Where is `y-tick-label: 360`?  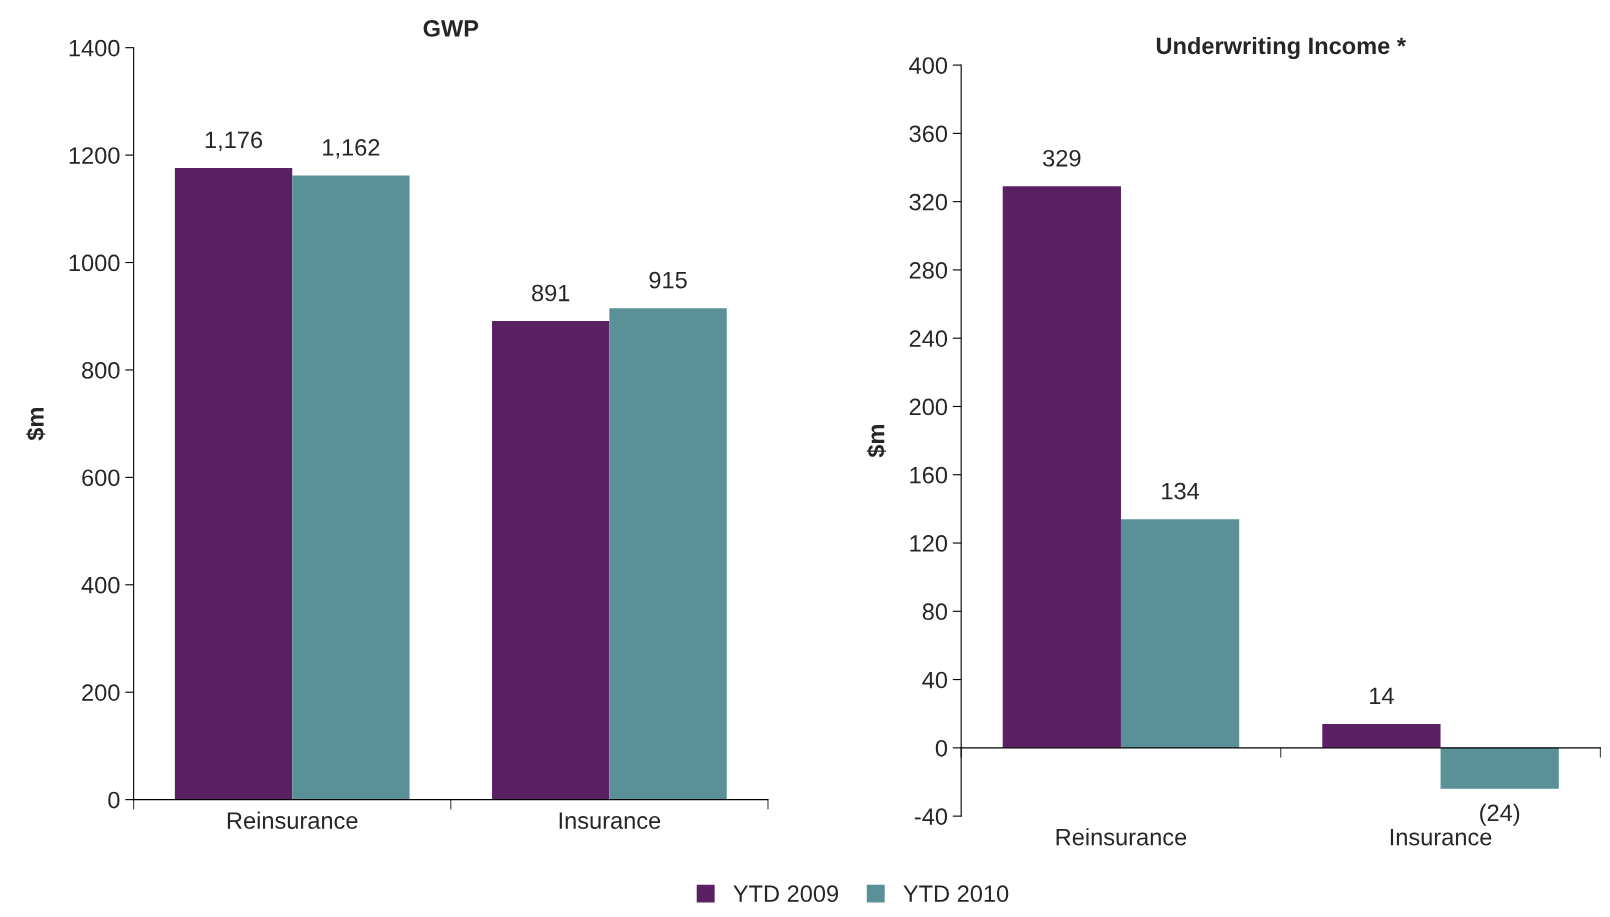 y-tick-label: 360 is located at coordinates (928, 134).